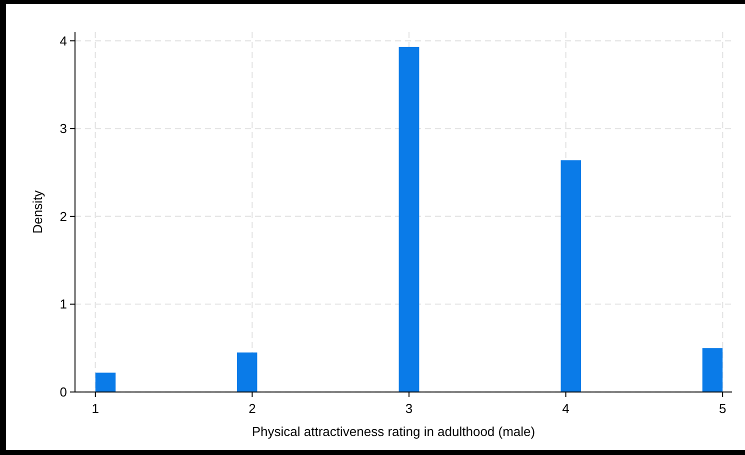 This screenshot has height=455, width=745. I want to click on x-tick-label: 5, so click(722, 408).